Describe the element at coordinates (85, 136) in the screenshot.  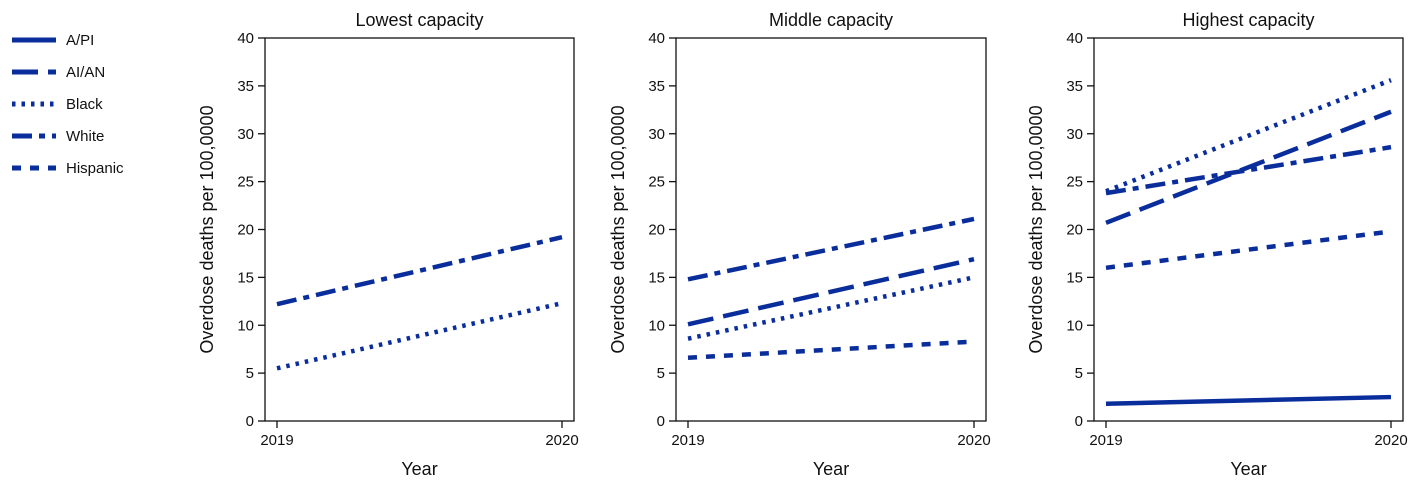
I see `legend-label-white: White` at that location.